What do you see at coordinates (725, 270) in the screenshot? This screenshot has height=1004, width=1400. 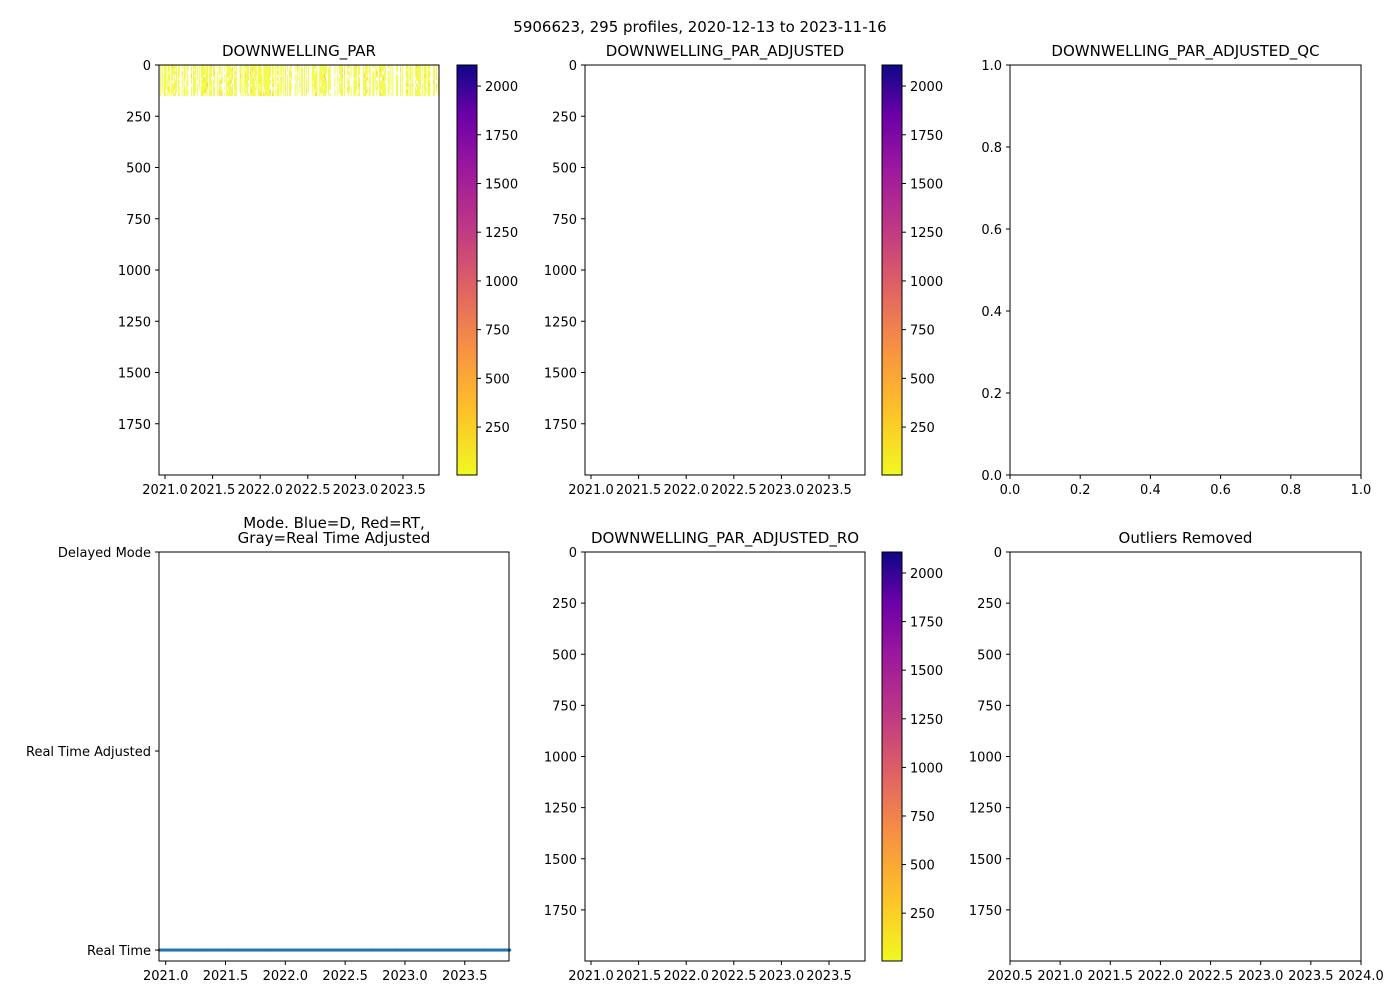 I see `axes-frame` at bounding box center [725, 270].